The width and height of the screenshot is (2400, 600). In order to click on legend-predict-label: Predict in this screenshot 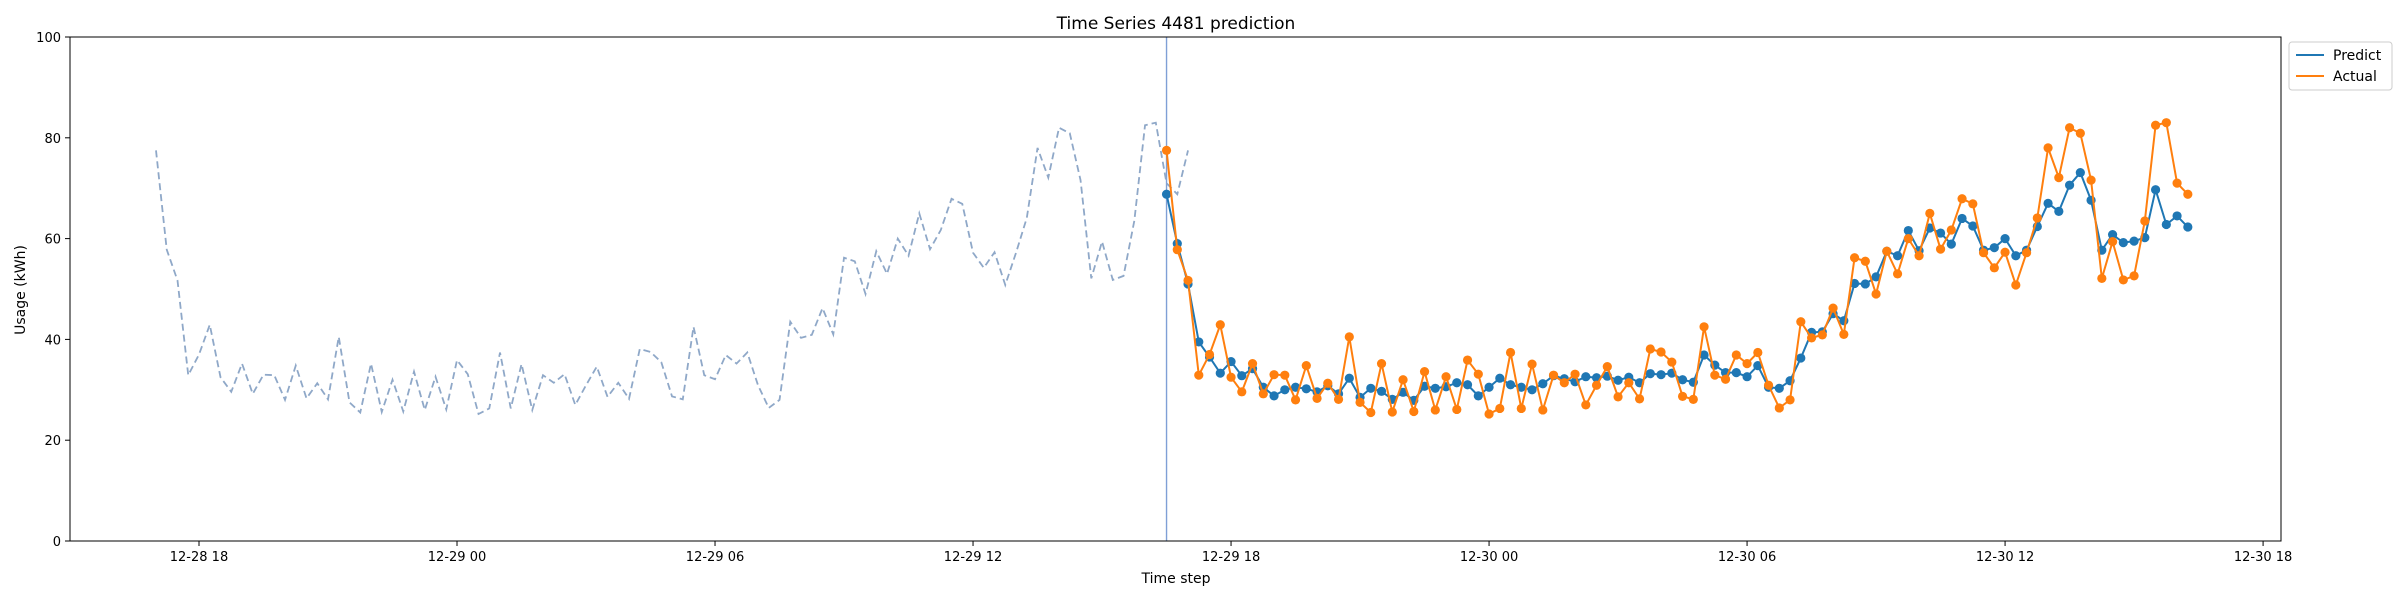, I will do `click(2357, 56)`.